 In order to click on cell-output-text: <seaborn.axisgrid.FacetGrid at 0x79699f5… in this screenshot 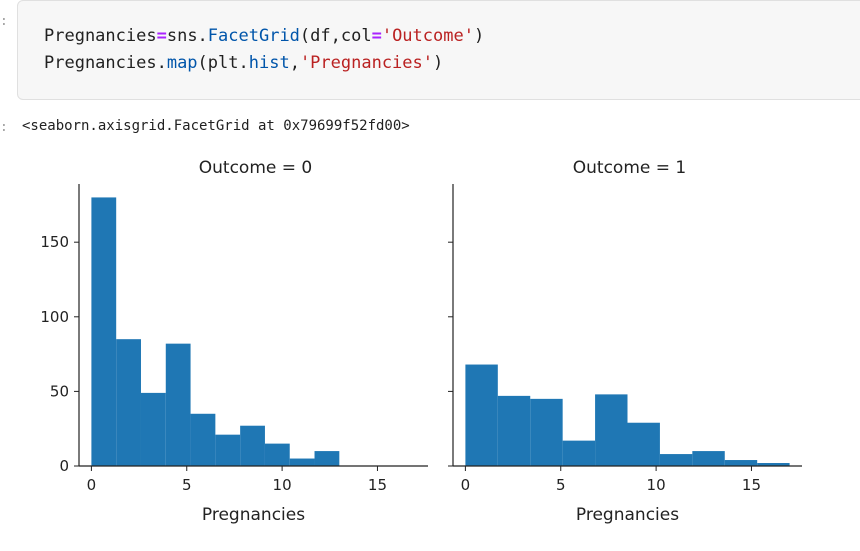, I will do `click(216, 126)`.